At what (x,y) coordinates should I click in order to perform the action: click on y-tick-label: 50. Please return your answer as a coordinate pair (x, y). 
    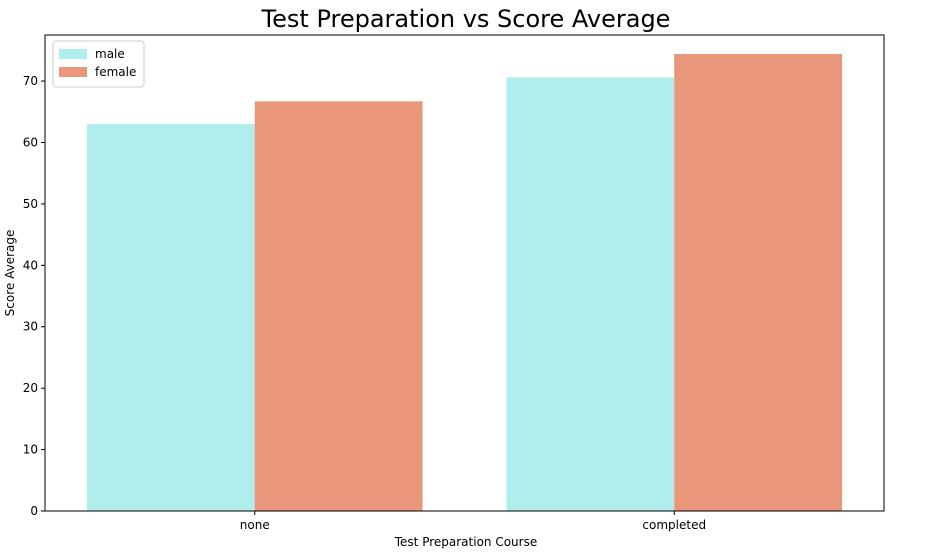
    Looking at the image, I should click on (30, 204).